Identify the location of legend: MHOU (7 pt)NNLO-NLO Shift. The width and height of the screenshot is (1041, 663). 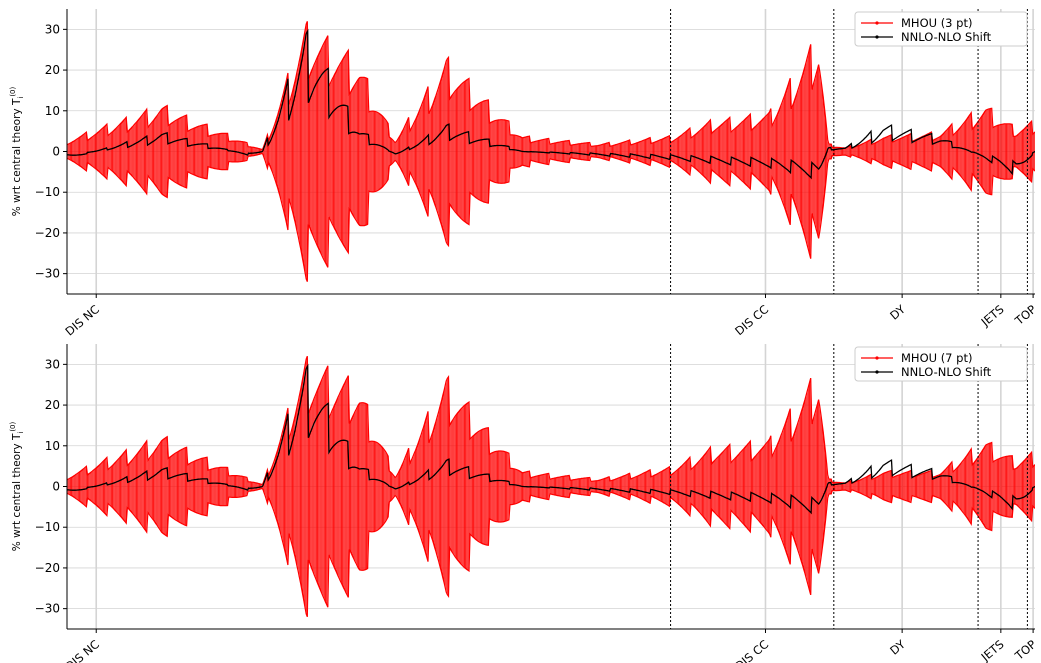
(941, 364).